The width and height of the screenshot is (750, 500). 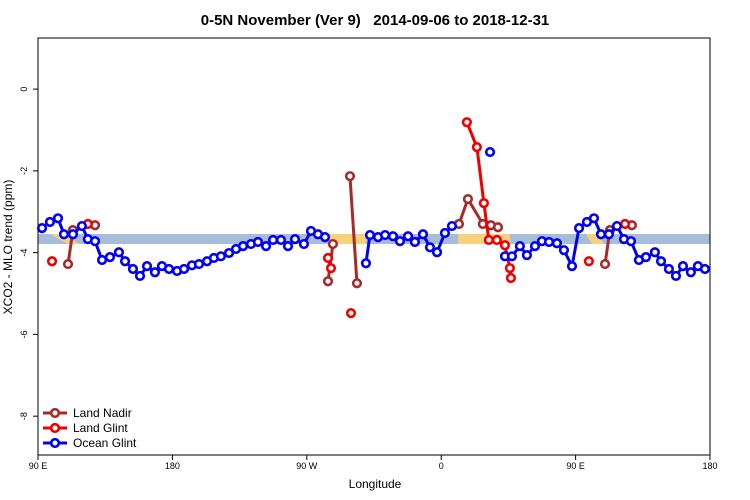 I want to click on y-axis-label: XCO2 - MLO trend (ppm), so click(x=8, y=247).